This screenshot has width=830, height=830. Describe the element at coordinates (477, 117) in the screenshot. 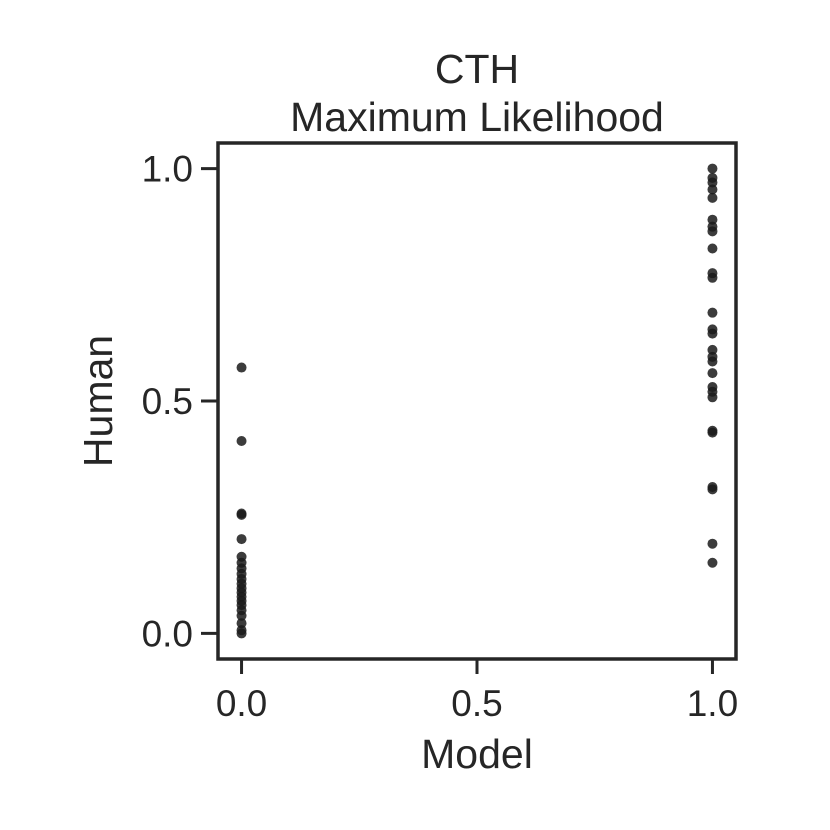

I see `chart-subtitle: Maximum Likelihood` at that location.